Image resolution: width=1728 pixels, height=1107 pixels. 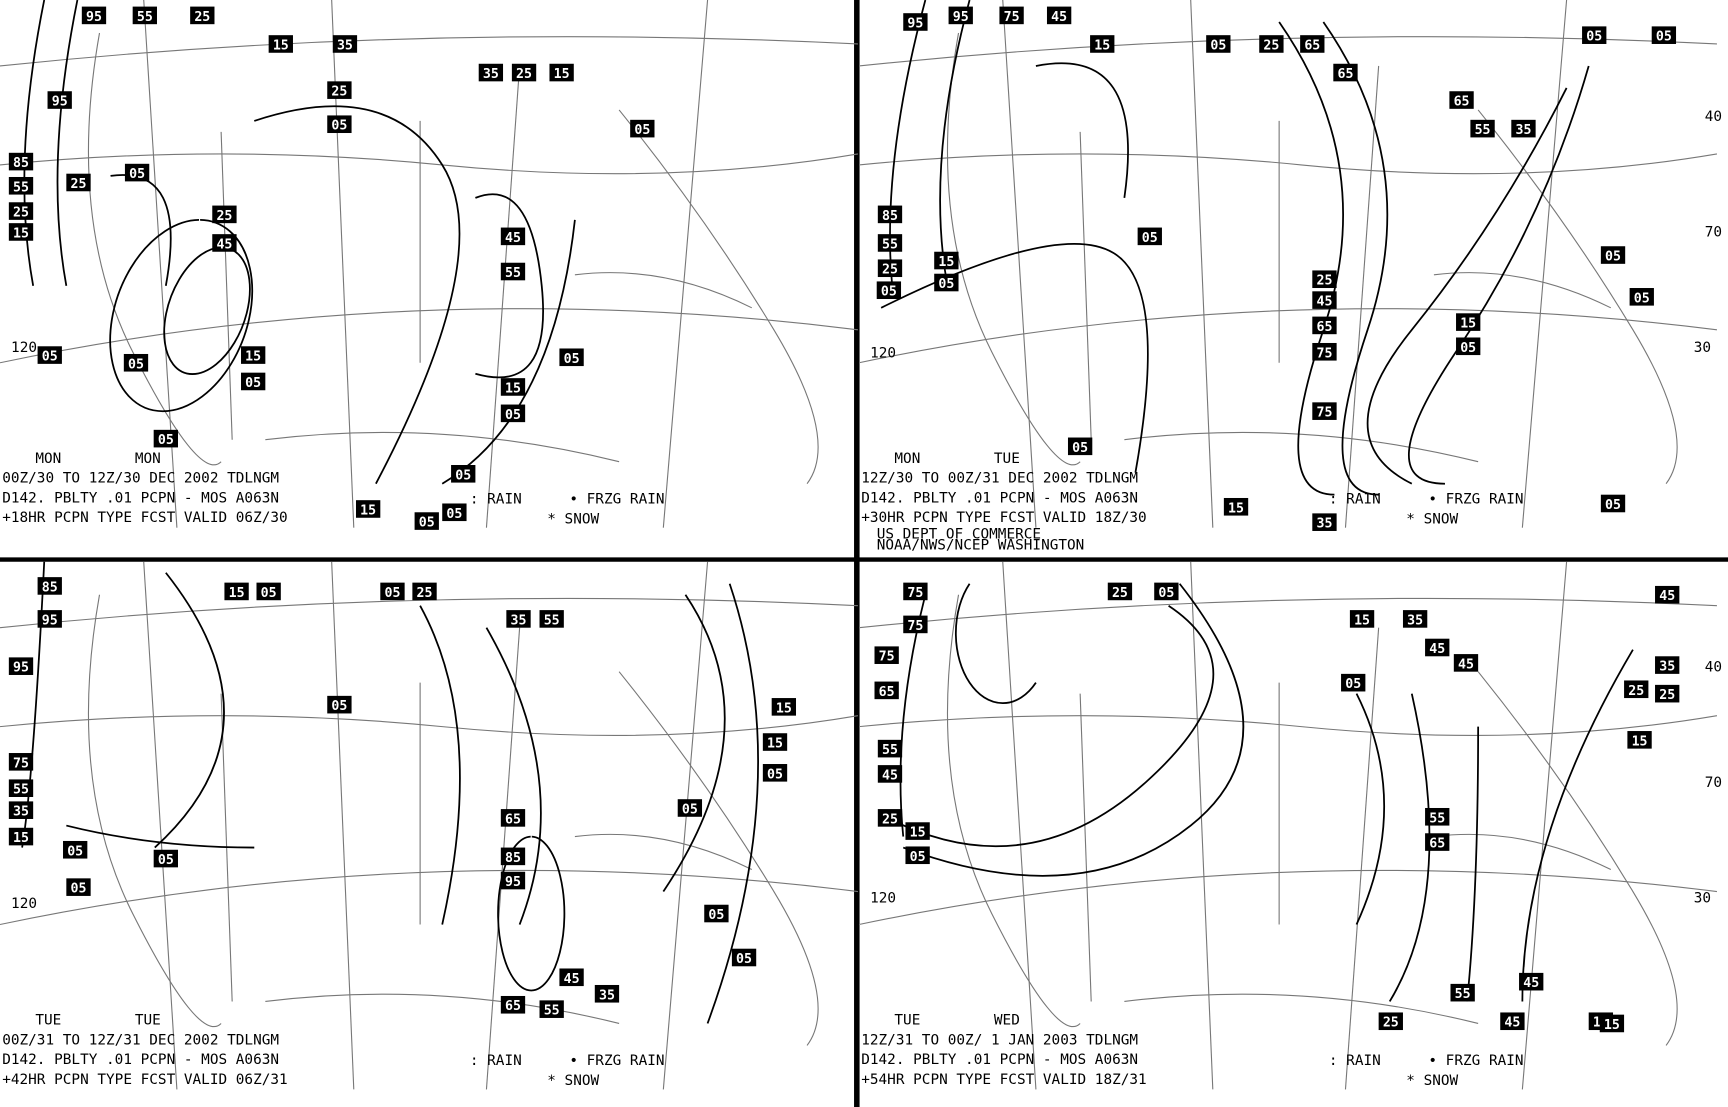 I want to click on header-line: D142. PBLTY .01 PCPN - MOS A063N, so click(x=140, y=498).